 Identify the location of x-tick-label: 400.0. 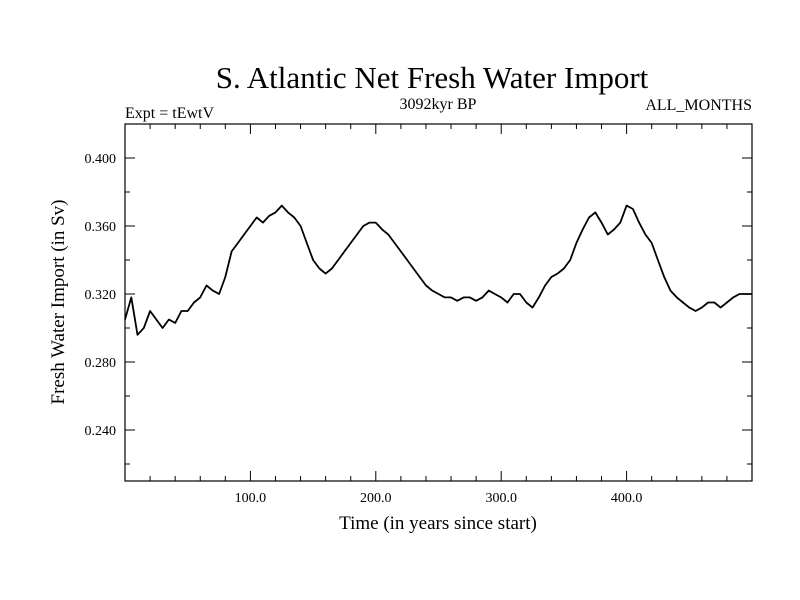
(627, 498).